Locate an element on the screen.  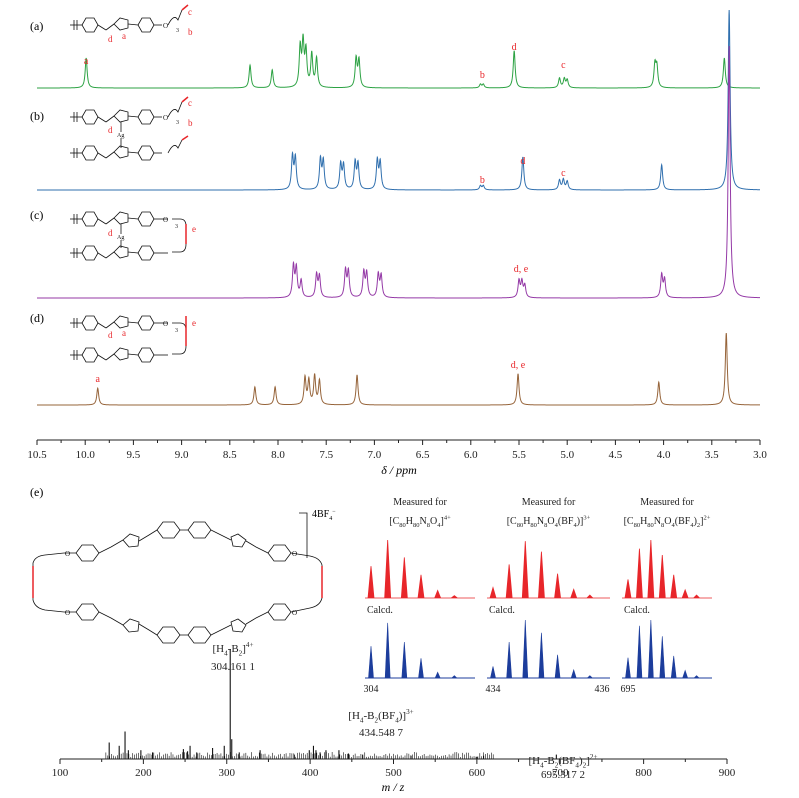
panel-label-c: (c) is located at coordinates (36, 215).